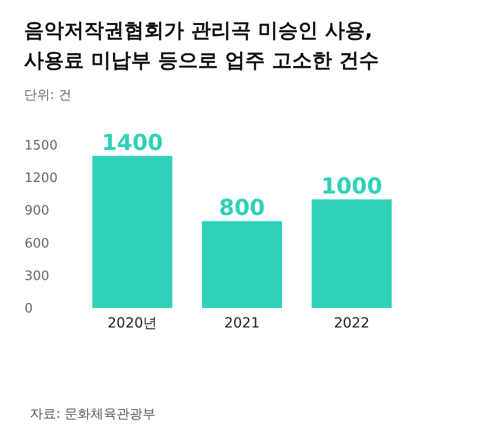 The image size is (480, 442). I want to click on y-tick-label: 1200, so click(41, 178).